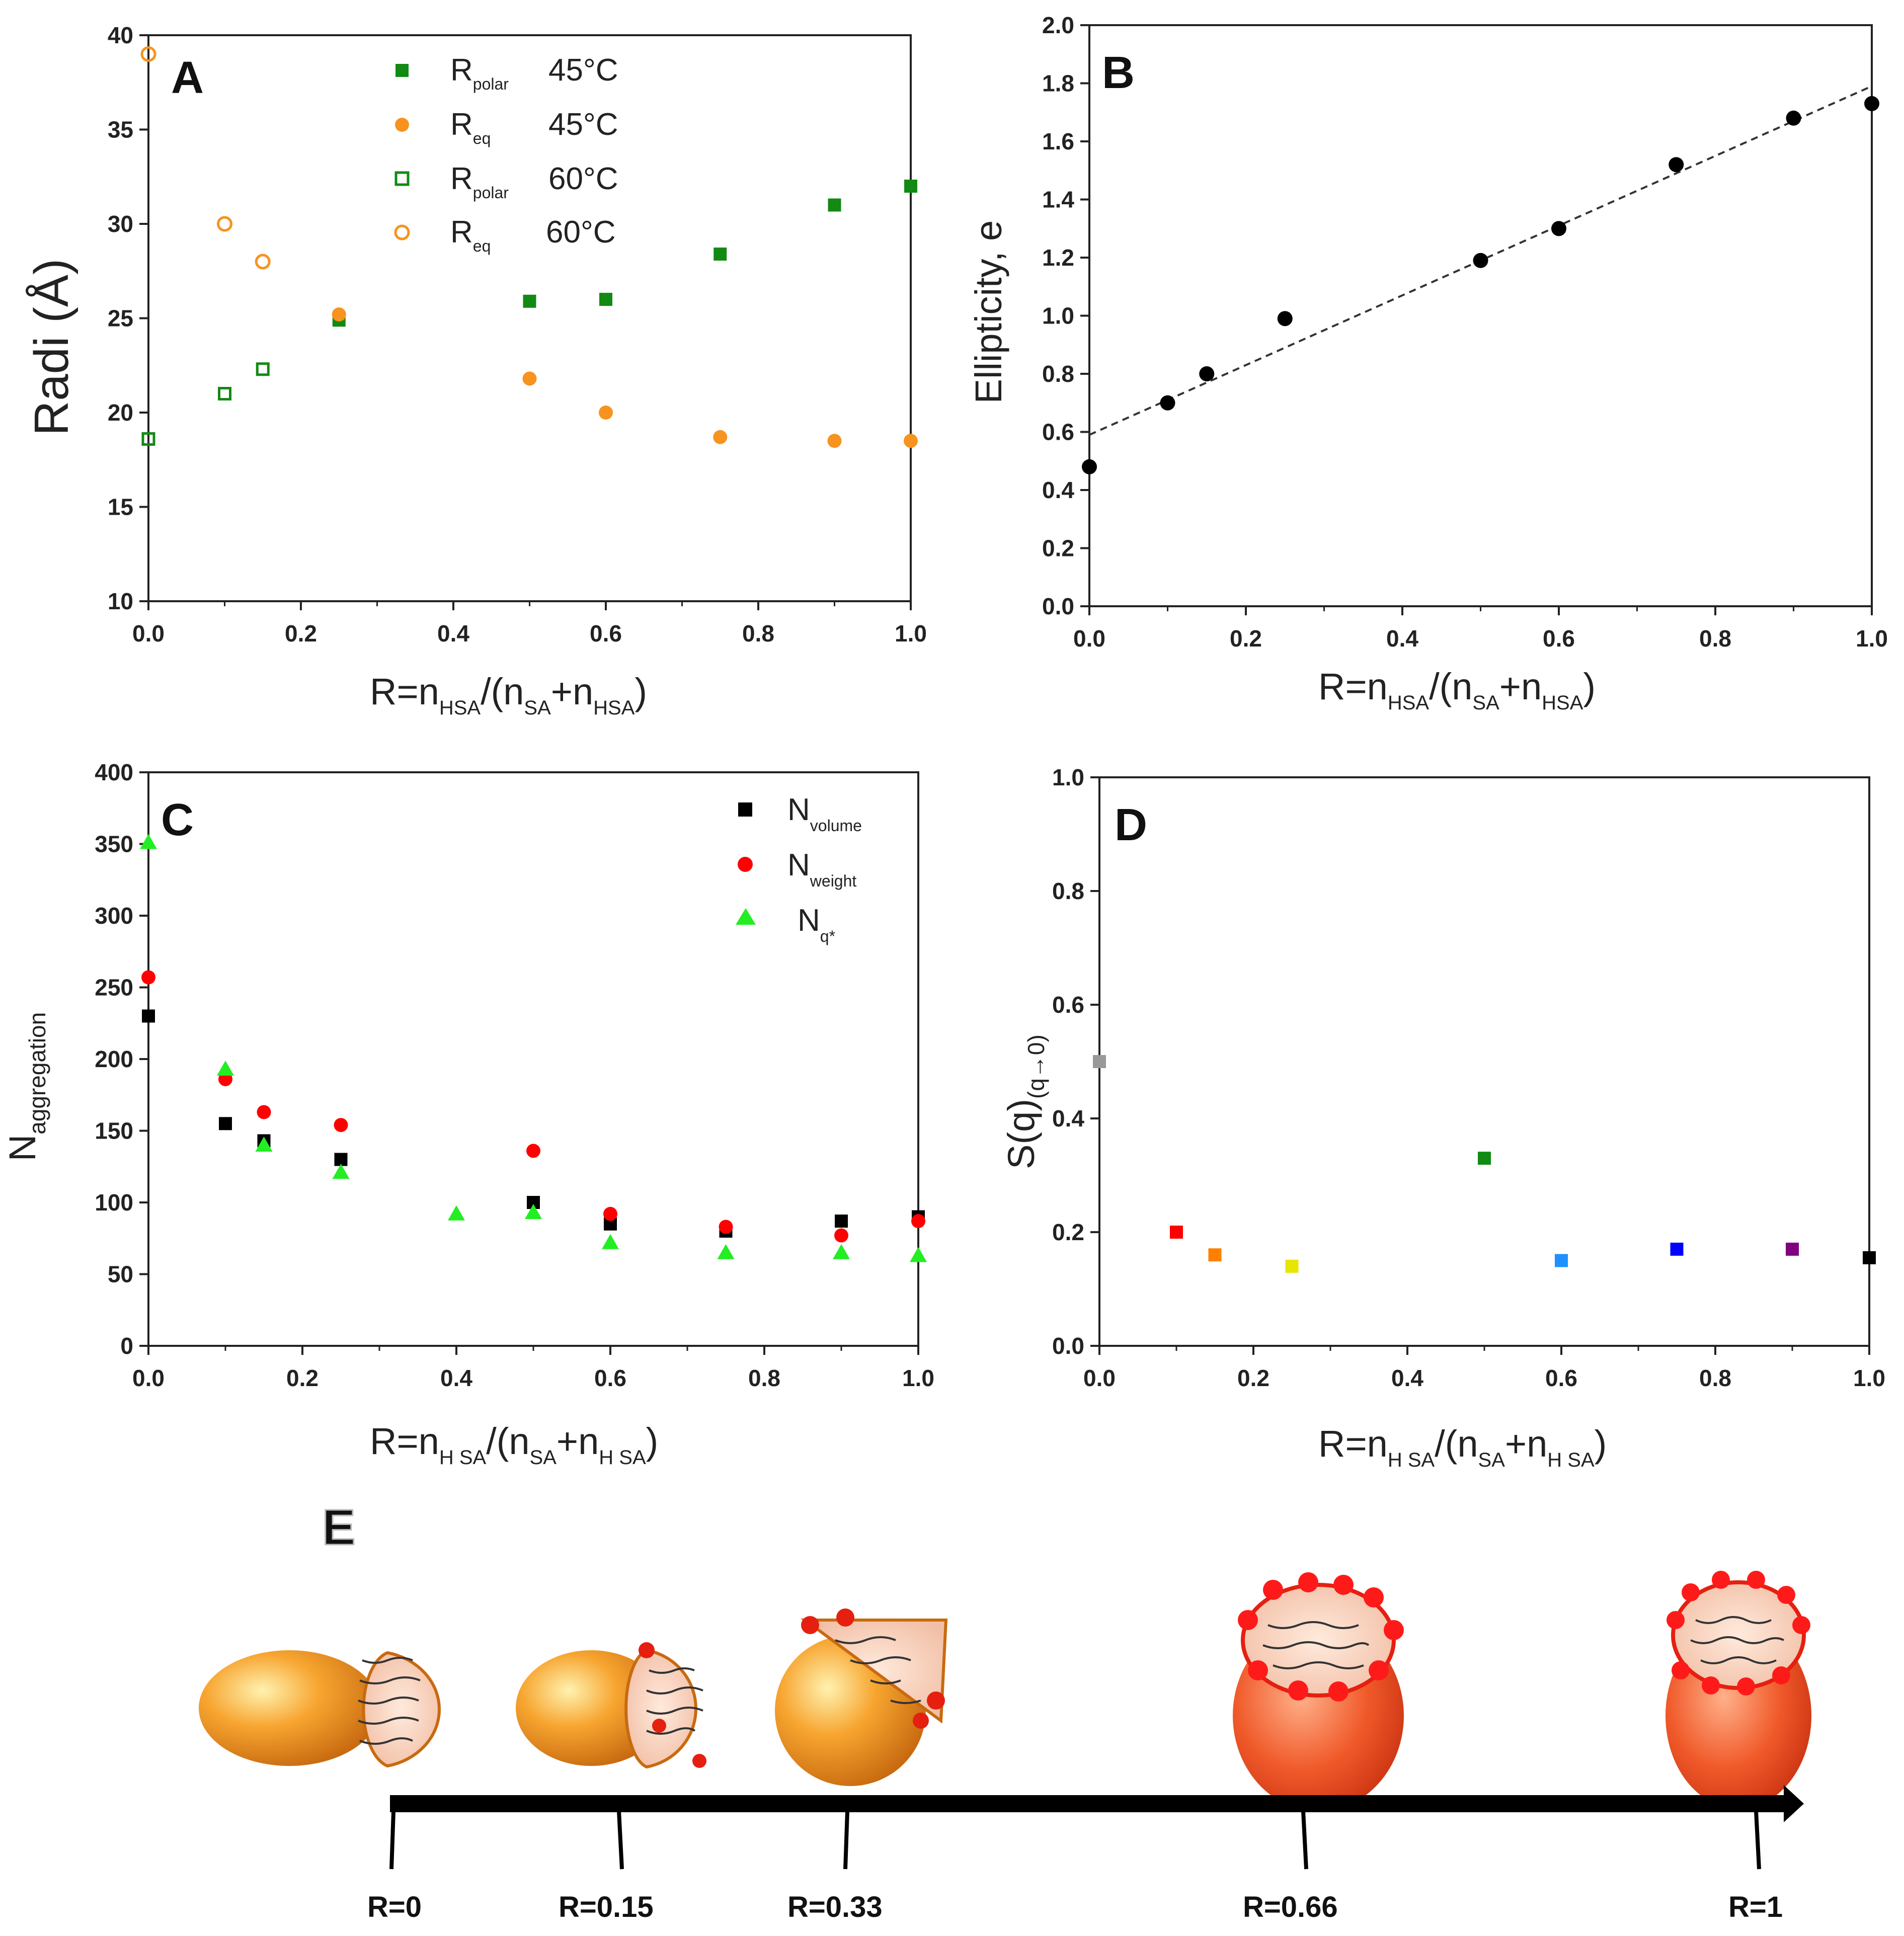 The height and width of the screenshot is (1936, 1904). I want to click on r-arrow-head, so click(1794, 1803).